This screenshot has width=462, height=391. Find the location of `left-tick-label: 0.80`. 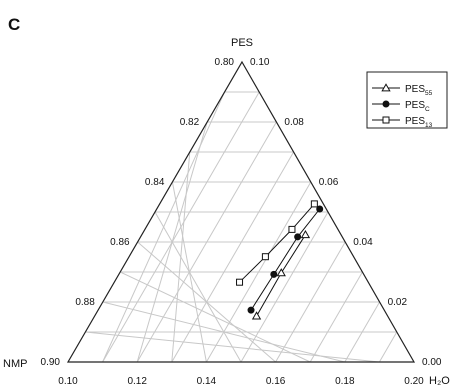

left-tick-label: 0.80 is located at coordinates (225, 62).